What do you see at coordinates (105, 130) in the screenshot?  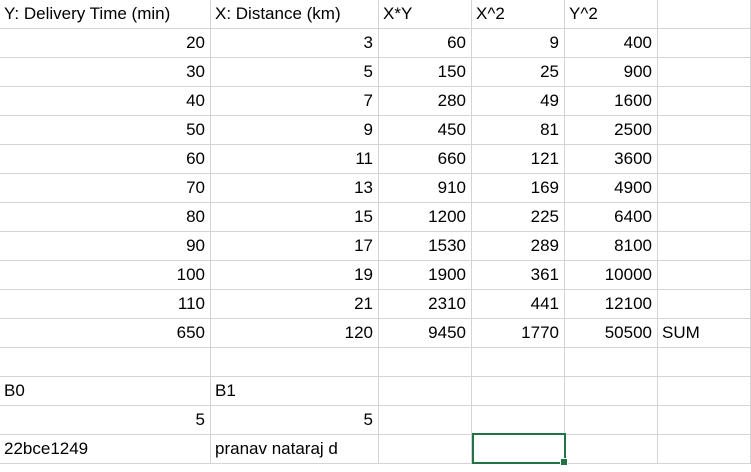 I see `cell-y: 50` at bounding box center [105, 130].